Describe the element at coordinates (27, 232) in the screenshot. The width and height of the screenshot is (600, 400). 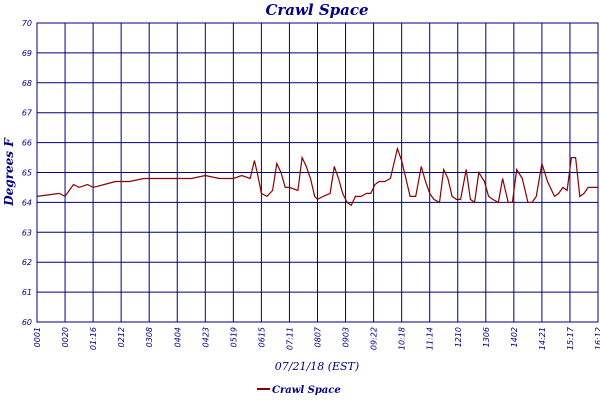
I see `y-tick-label: 63` at that location.